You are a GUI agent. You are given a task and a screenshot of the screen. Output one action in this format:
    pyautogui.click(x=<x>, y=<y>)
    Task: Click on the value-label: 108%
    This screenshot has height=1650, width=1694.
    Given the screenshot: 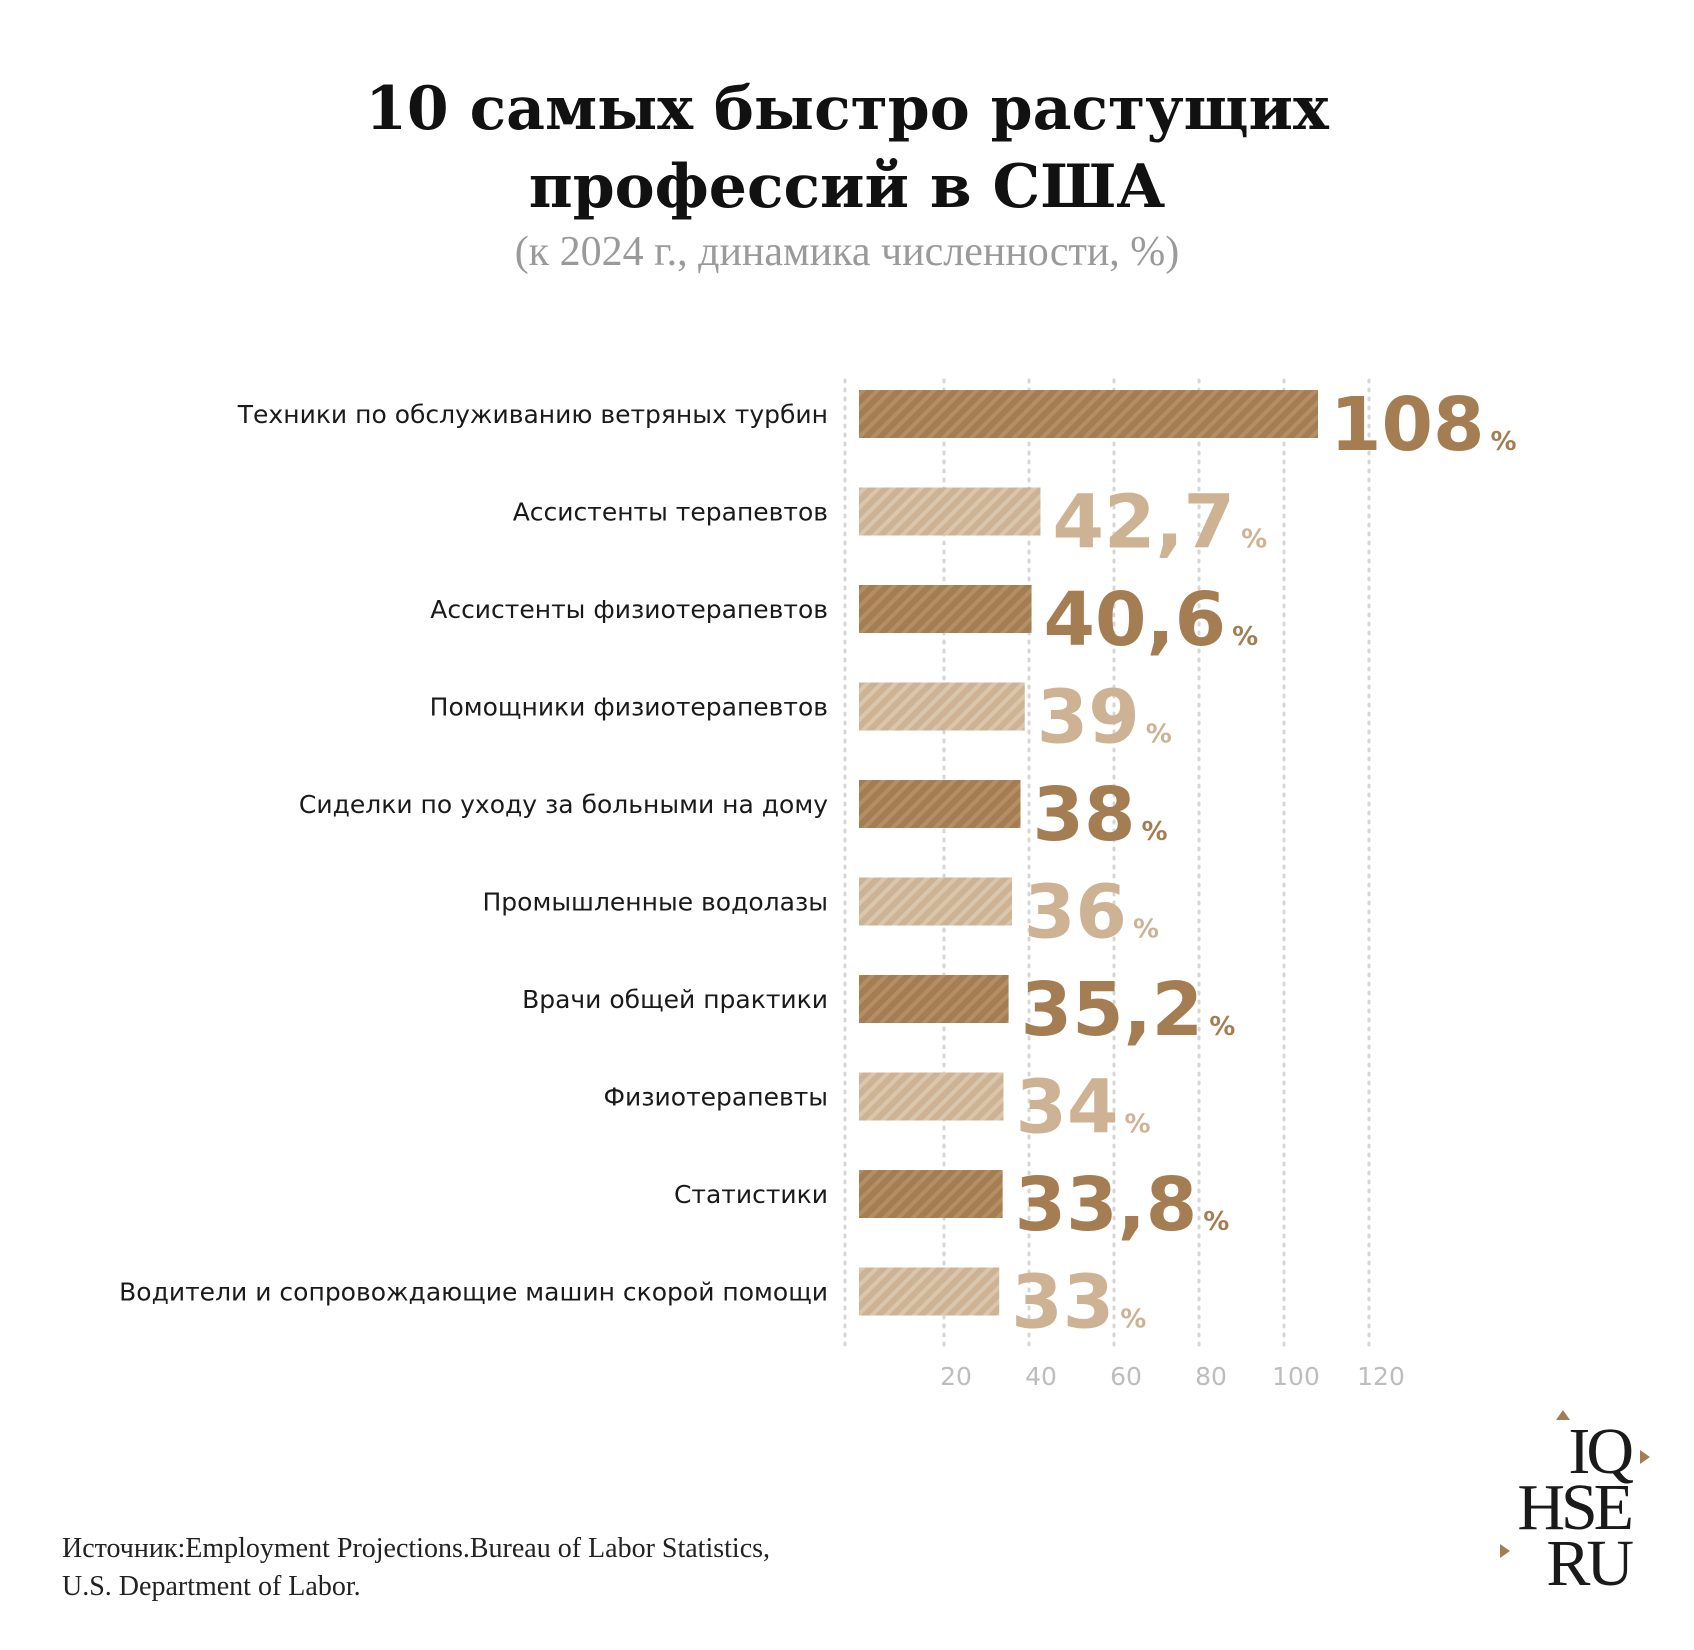 What is the action you would take?
    pyautogui.click(x=1423, y=425)
    